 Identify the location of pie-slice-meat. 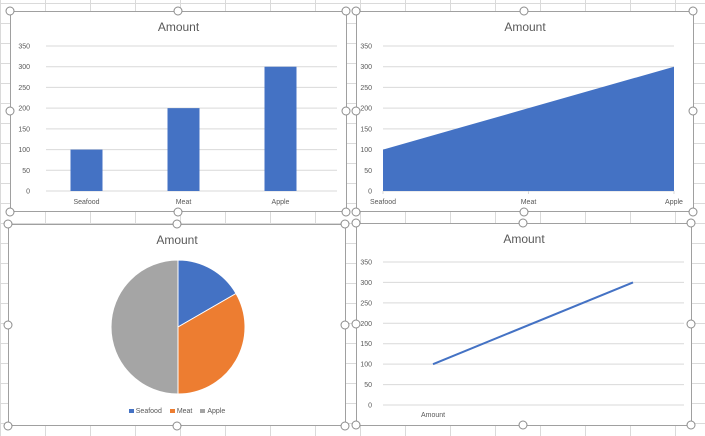
(211, 343).